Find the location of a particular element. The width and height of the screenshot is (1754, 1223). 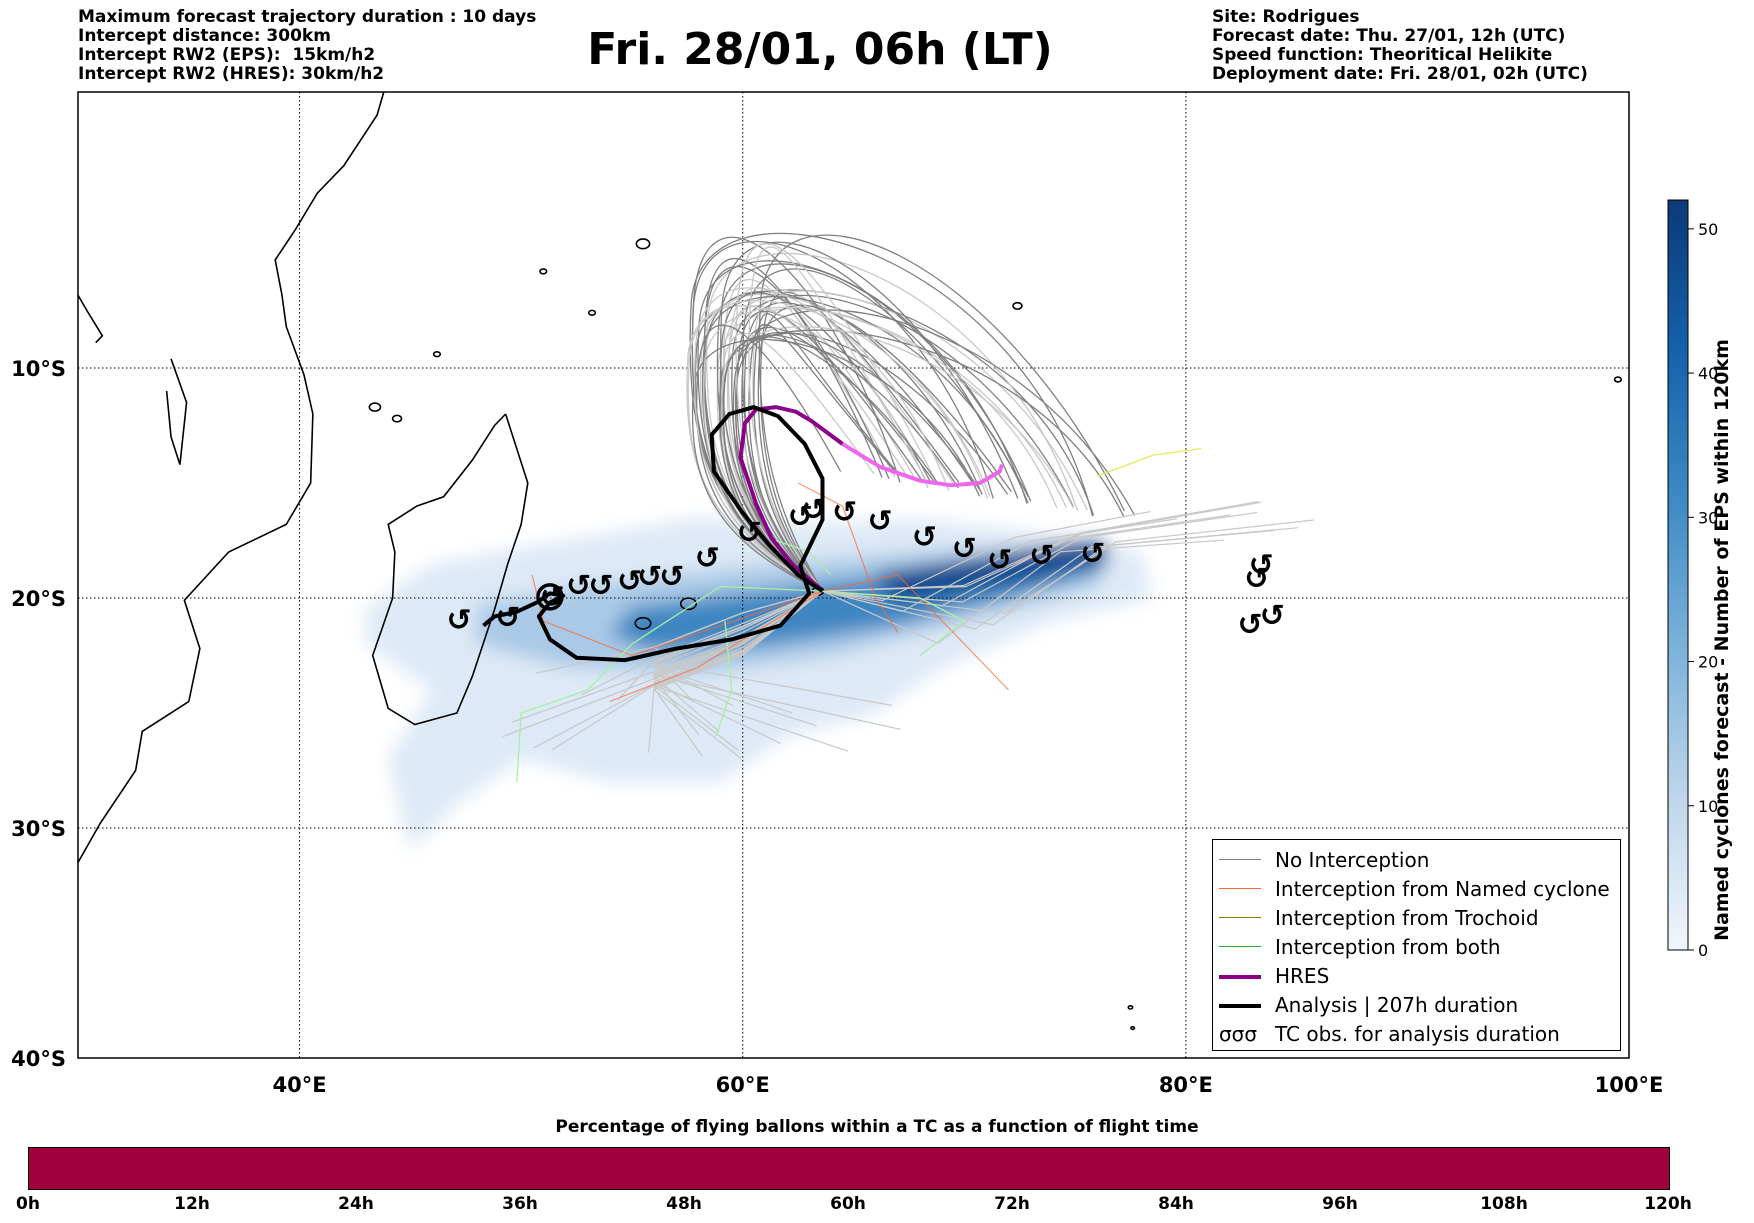

legend-label: No Interception is located at coordinates (1352, 860).